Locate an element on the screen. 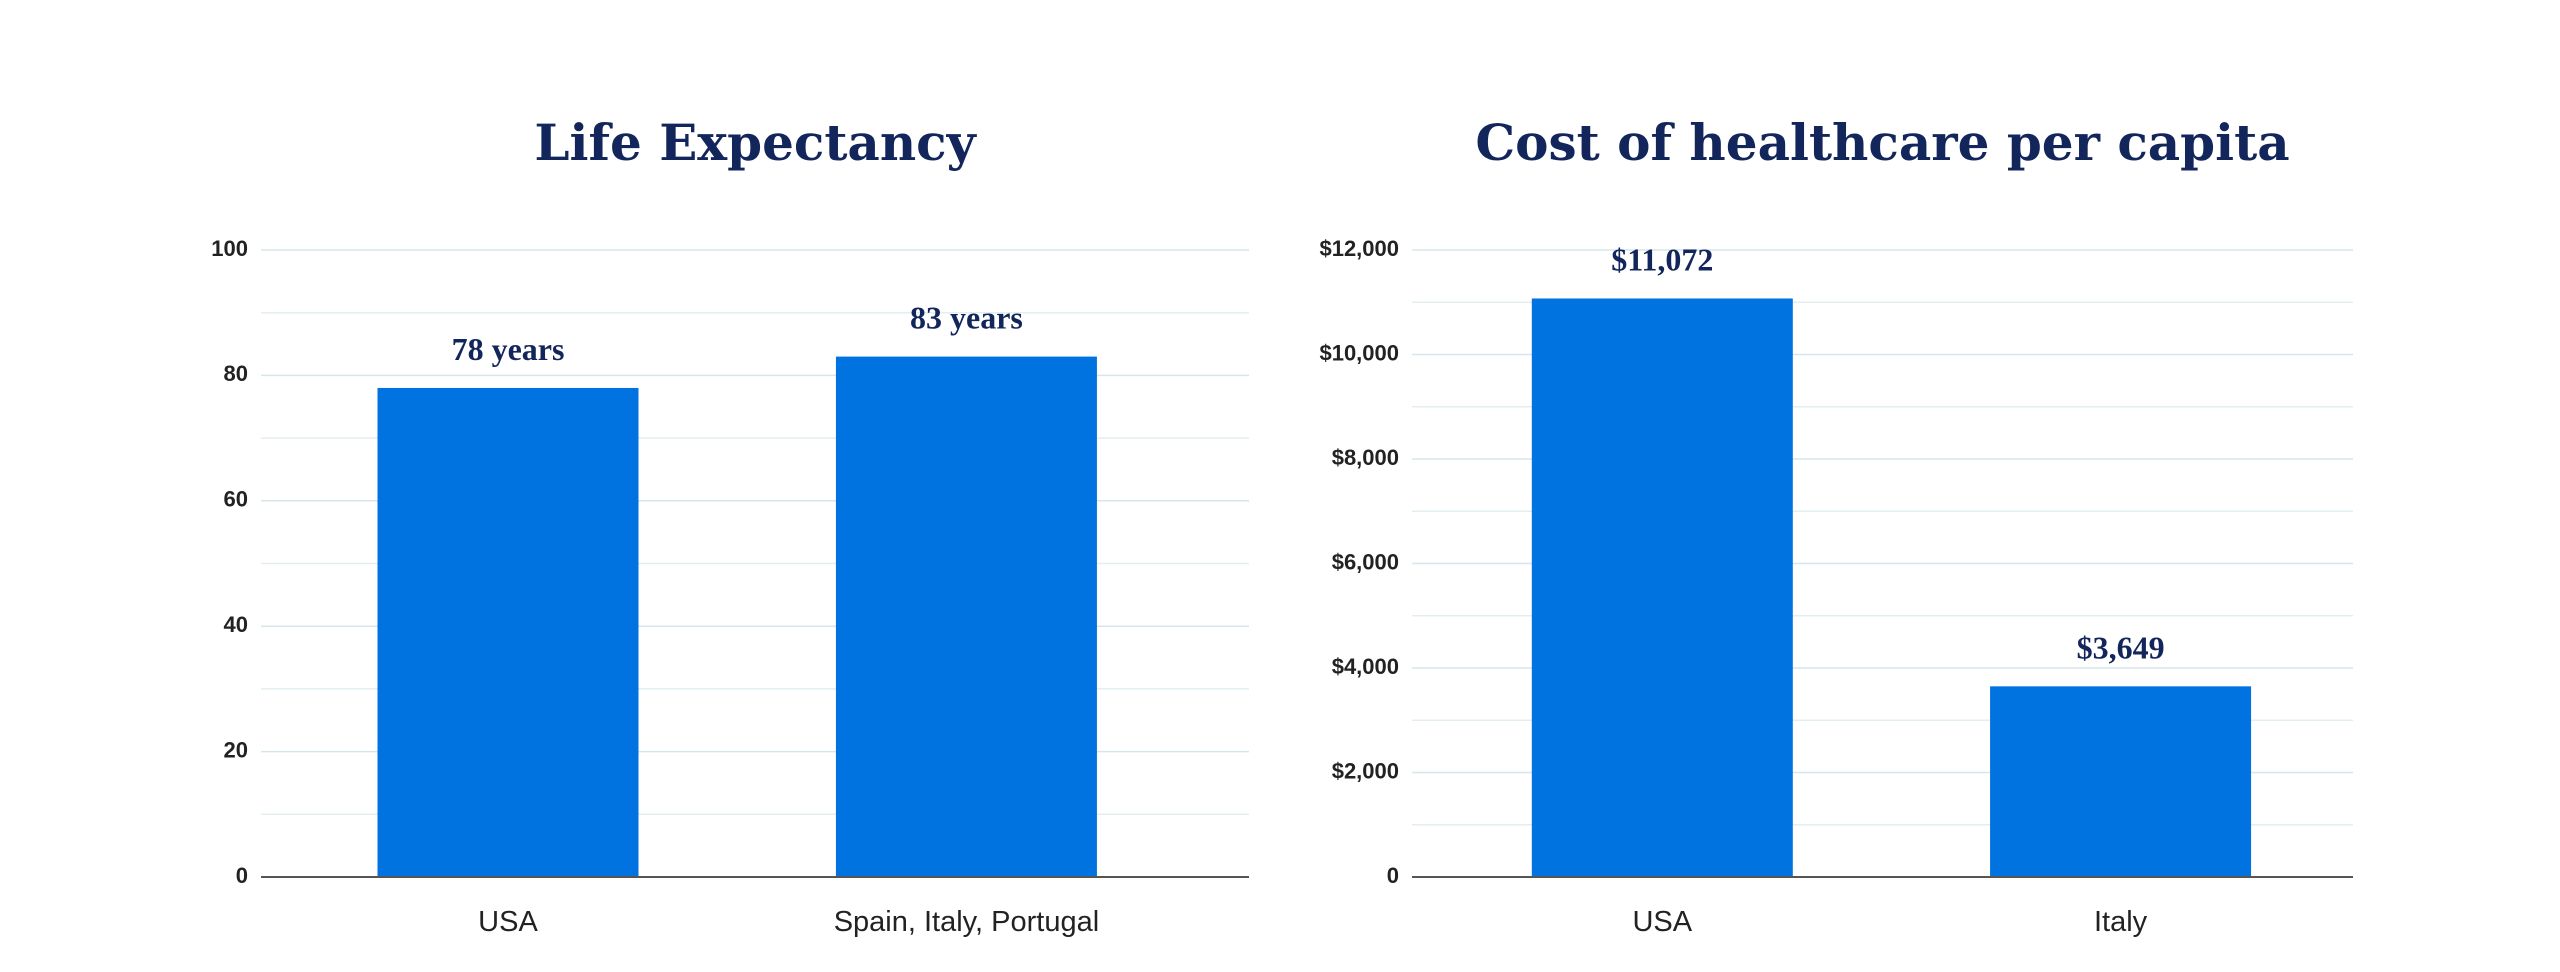 The image size is (2560, 972). x-tick-label: Italy is located at coordinates (2121, 922).